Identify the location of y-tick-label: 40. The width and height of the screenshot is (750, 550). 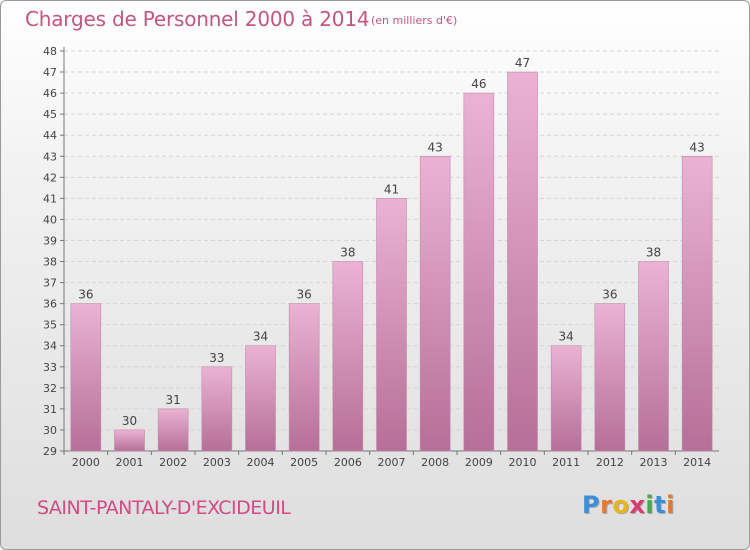
(50, 219).